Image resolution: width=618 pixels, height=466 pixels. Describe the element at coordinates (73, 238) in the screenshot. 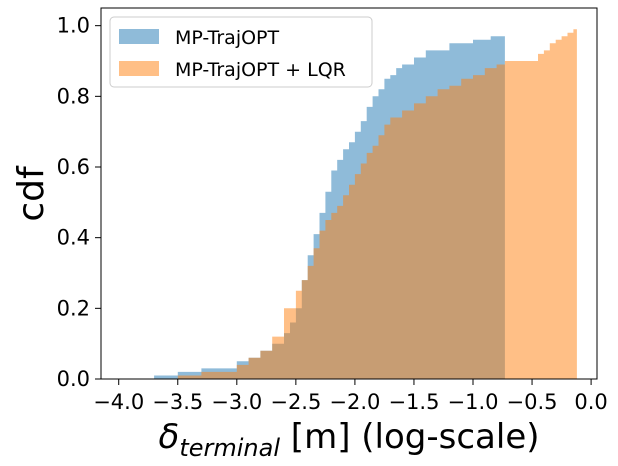

I see `y-tick-label: 0.4` at that location.